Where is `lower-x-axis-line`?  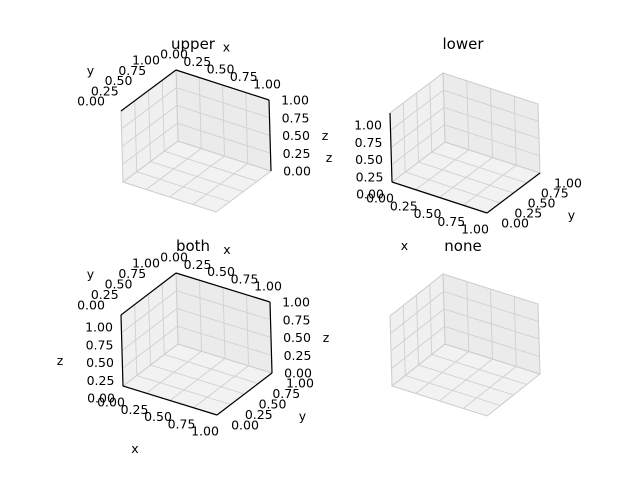
lower-x-axis-line is located at coordinates (439, 197).